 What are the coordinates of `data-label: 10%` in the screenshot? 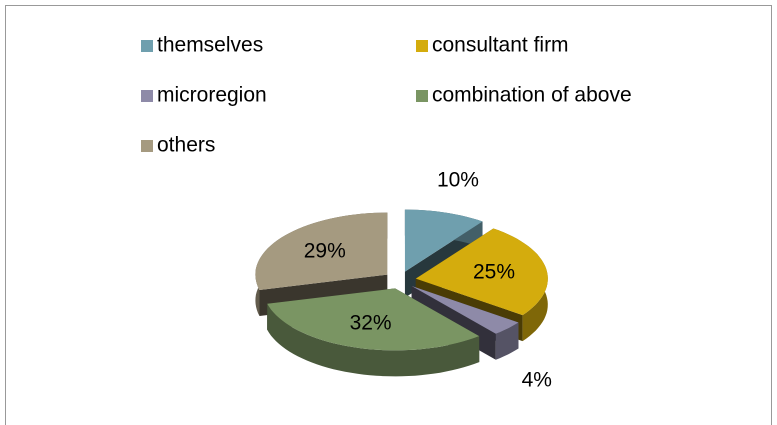 It's located at (458, 180).